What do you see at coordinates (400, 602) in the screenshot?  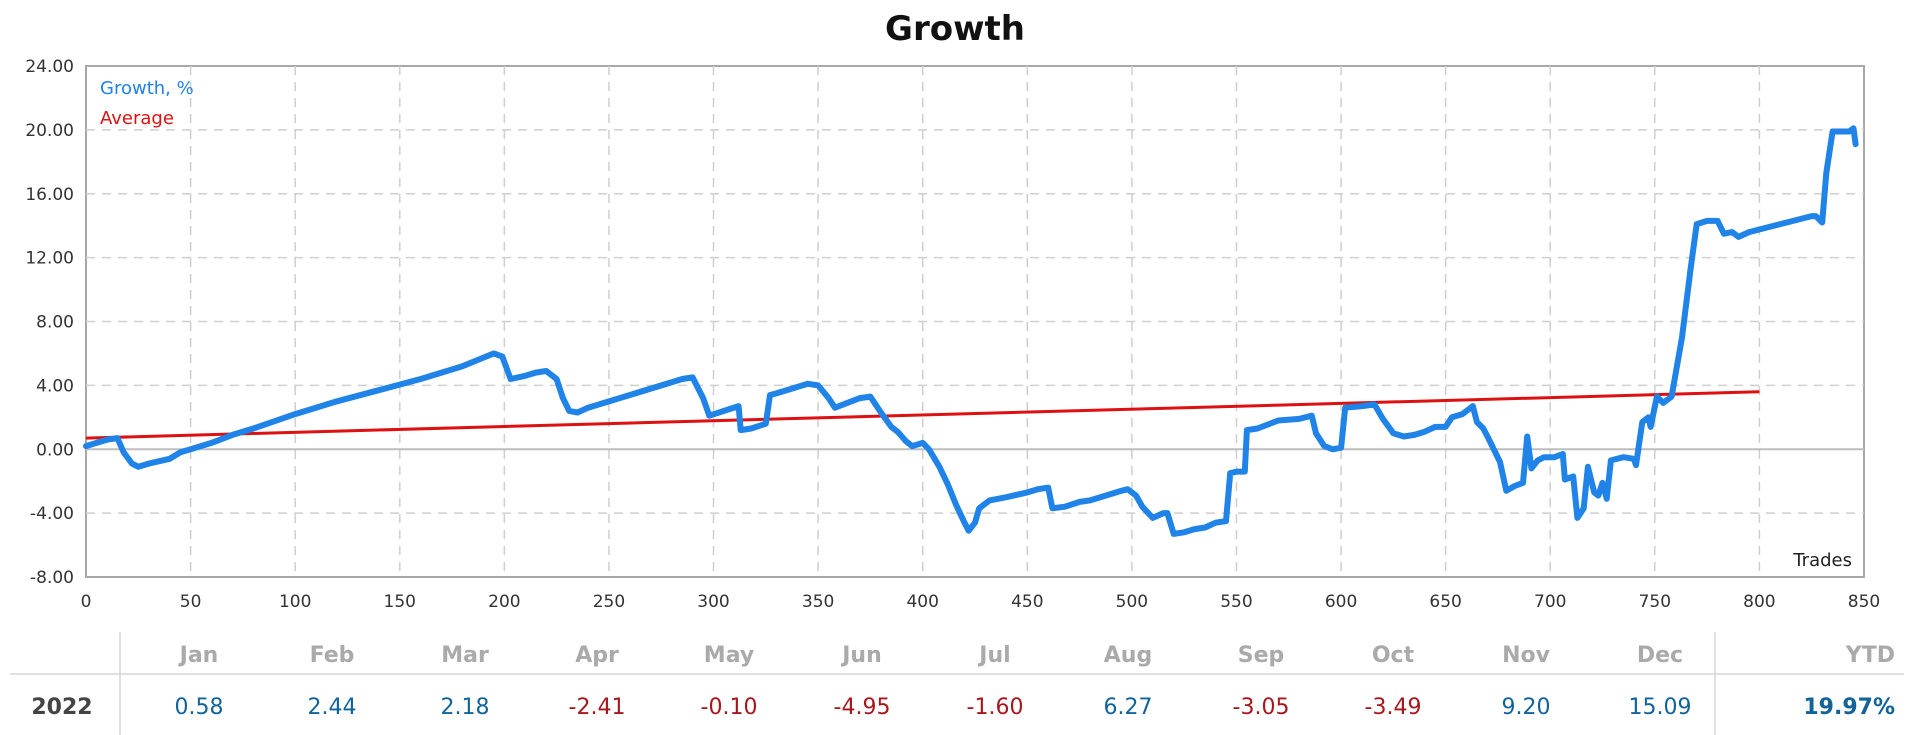 I see `x-tick-label: 150` at bounding box center [400, 602].